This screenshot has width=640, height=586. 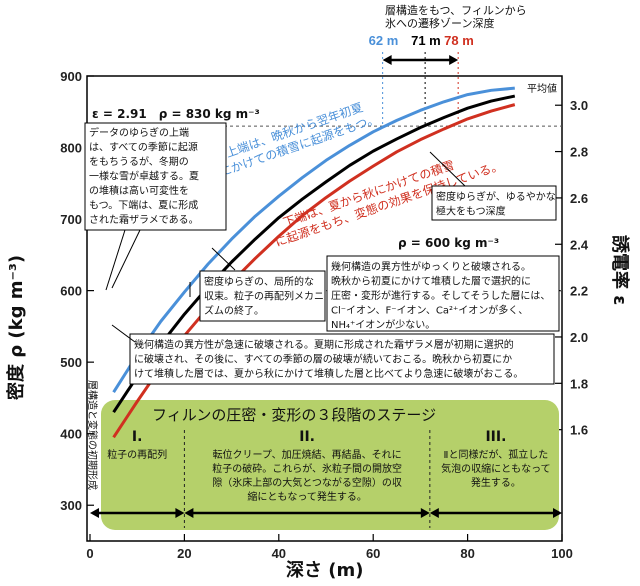 I want to click on note-right-mid-line: 幾何構造の異方性がゆっくりと破壊される。, so click(x=431, y=266).